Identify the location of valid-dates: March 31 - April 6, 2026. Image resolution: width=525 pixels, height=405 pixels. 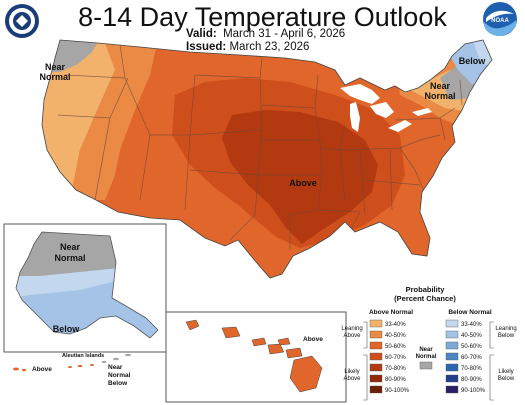
(284, 34).